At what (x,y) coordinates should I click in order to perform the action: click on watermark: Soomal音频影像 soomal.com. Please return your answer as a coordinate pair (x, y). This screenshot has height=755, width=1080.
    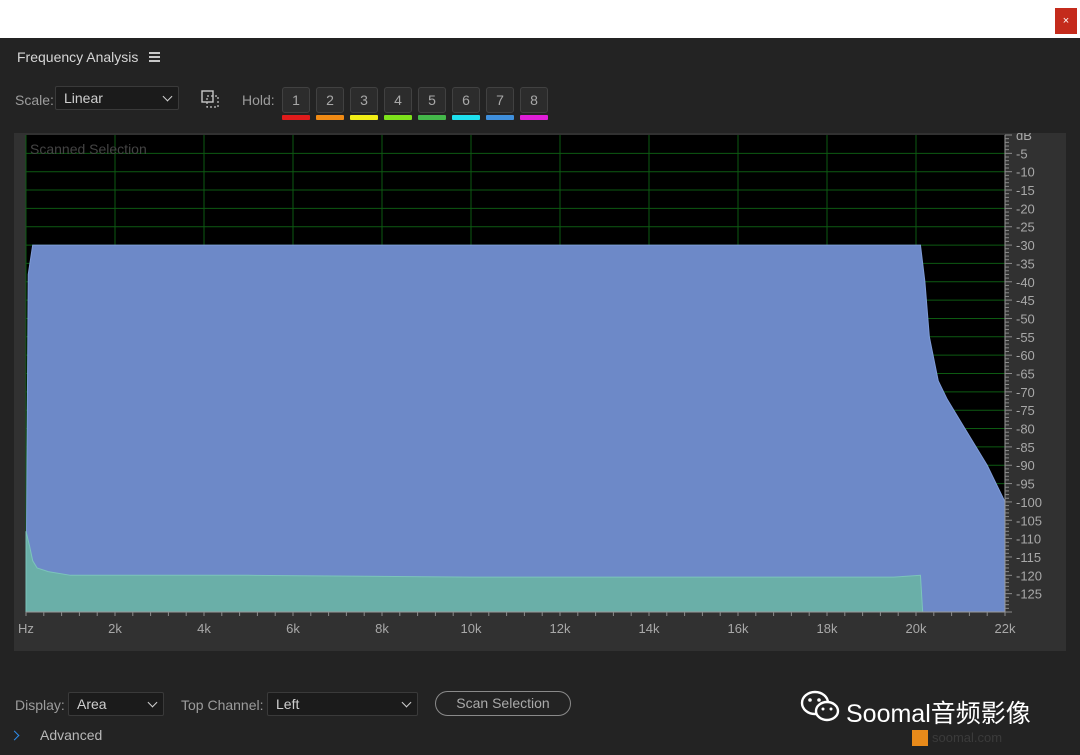
    Looking at the image, I should click on (915, 718).